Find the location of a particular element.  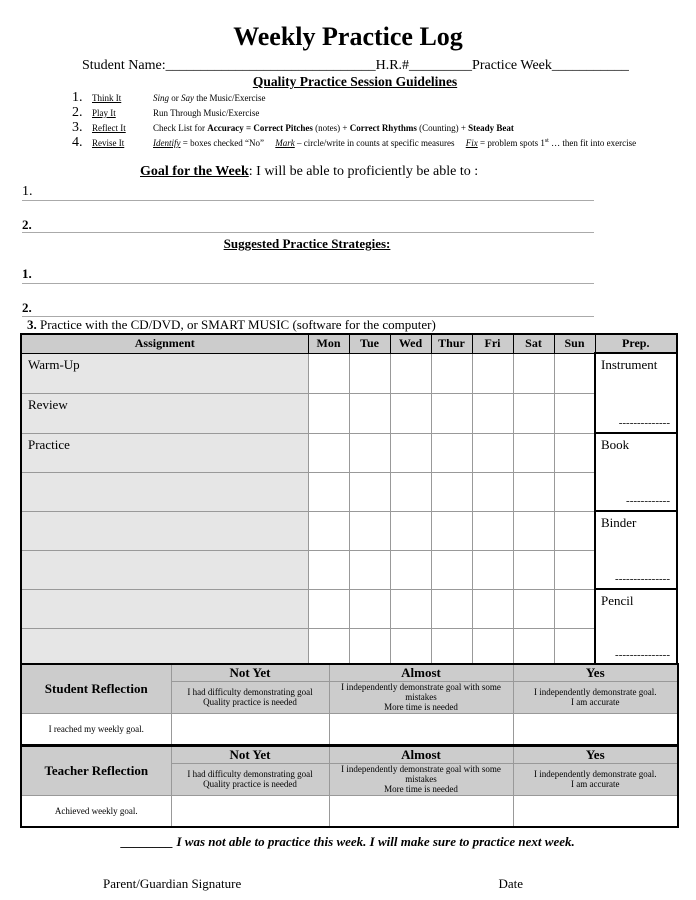

prep-label: Binder is located at coordinates (619, 522).